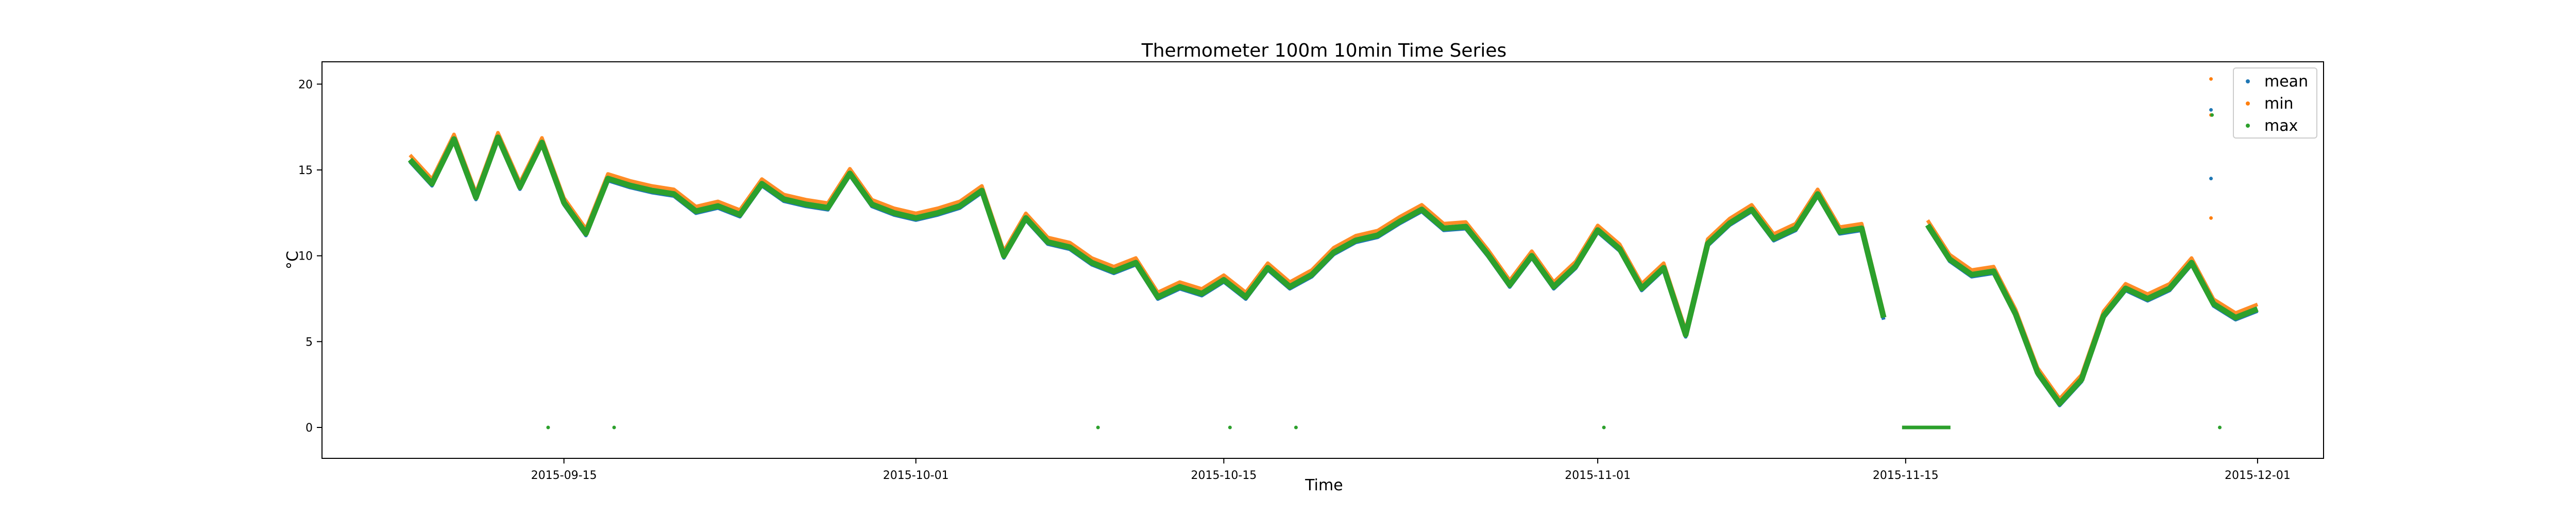 The height and width of the screenshot is (515, 2576). Describe the element at coordinates (2286, 82) in the screenshot. I see `legend-label-mean: mean` at that location.